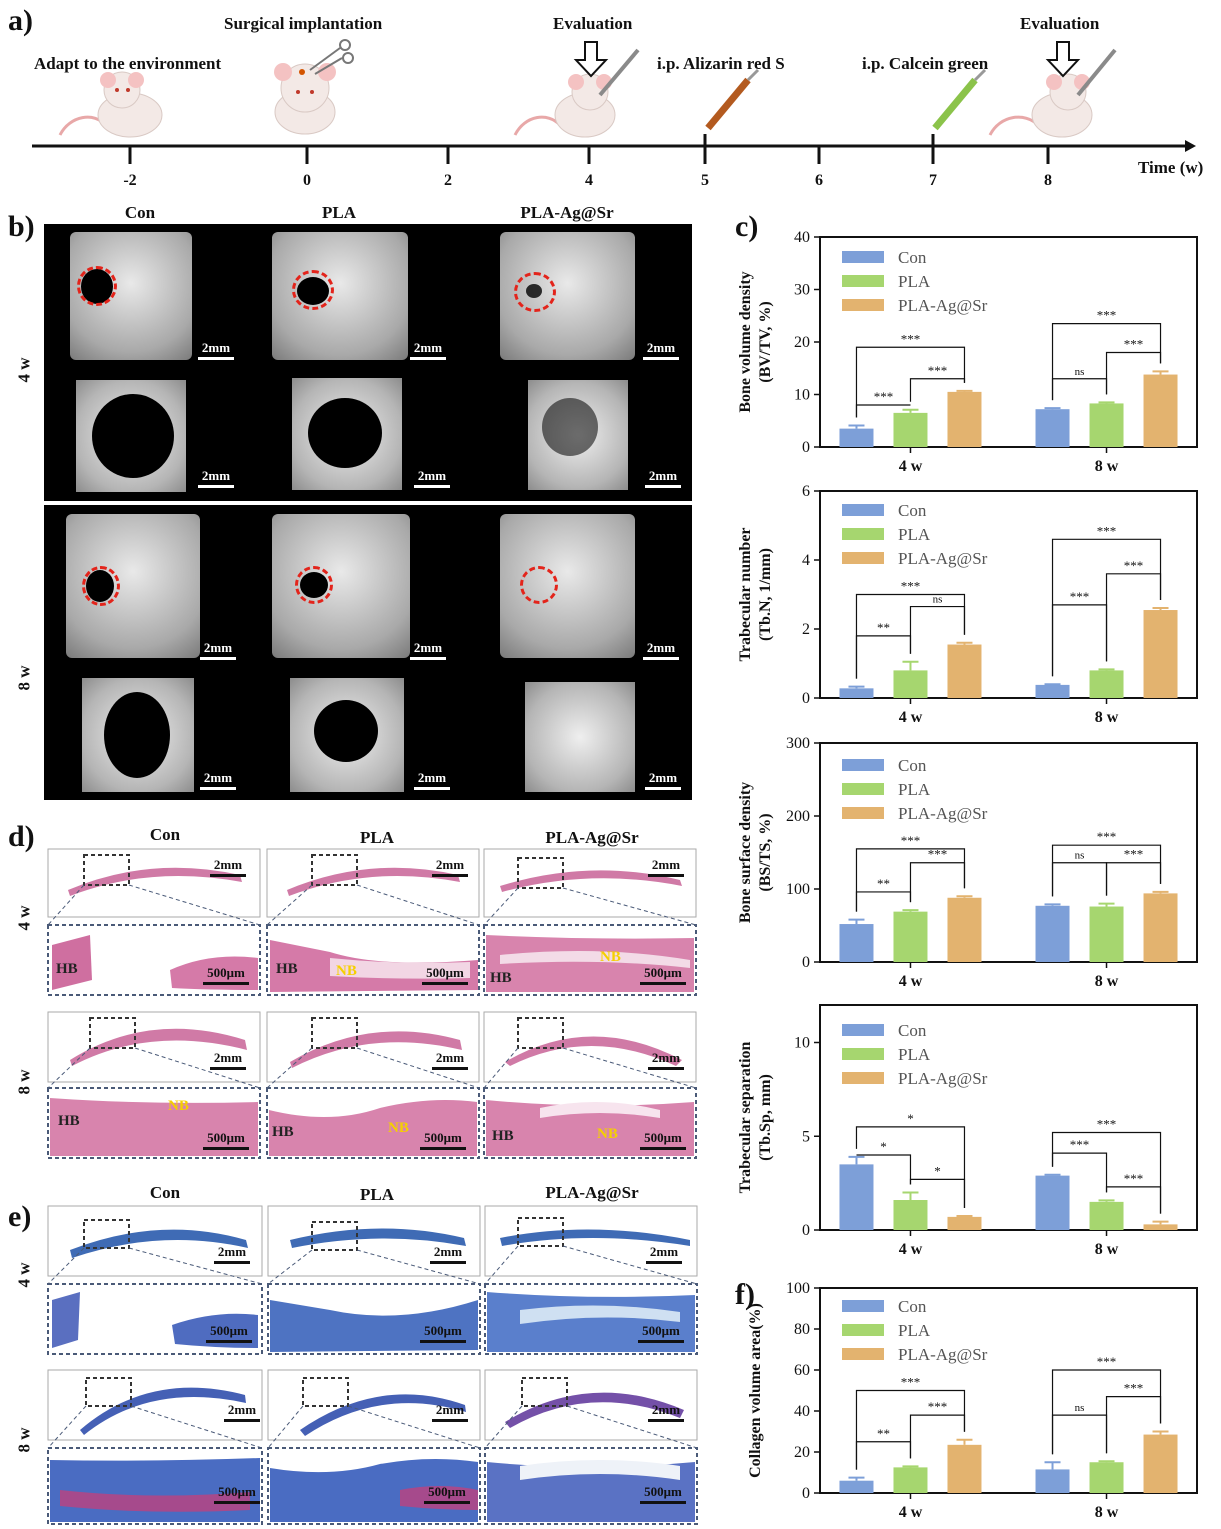  Describe the element at coordinates (21, 226) in the screenshot. I see `panel-letter-b: b)` at that location.